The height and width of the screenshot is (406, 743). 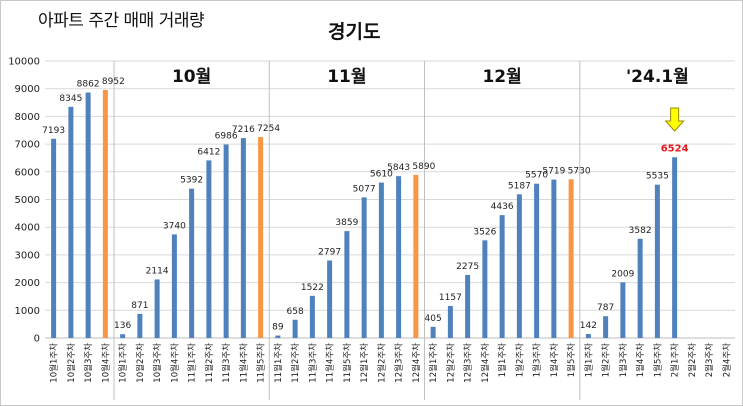 I want to click on x-tick-label: 11월2주차, so click(x=295, y=363).